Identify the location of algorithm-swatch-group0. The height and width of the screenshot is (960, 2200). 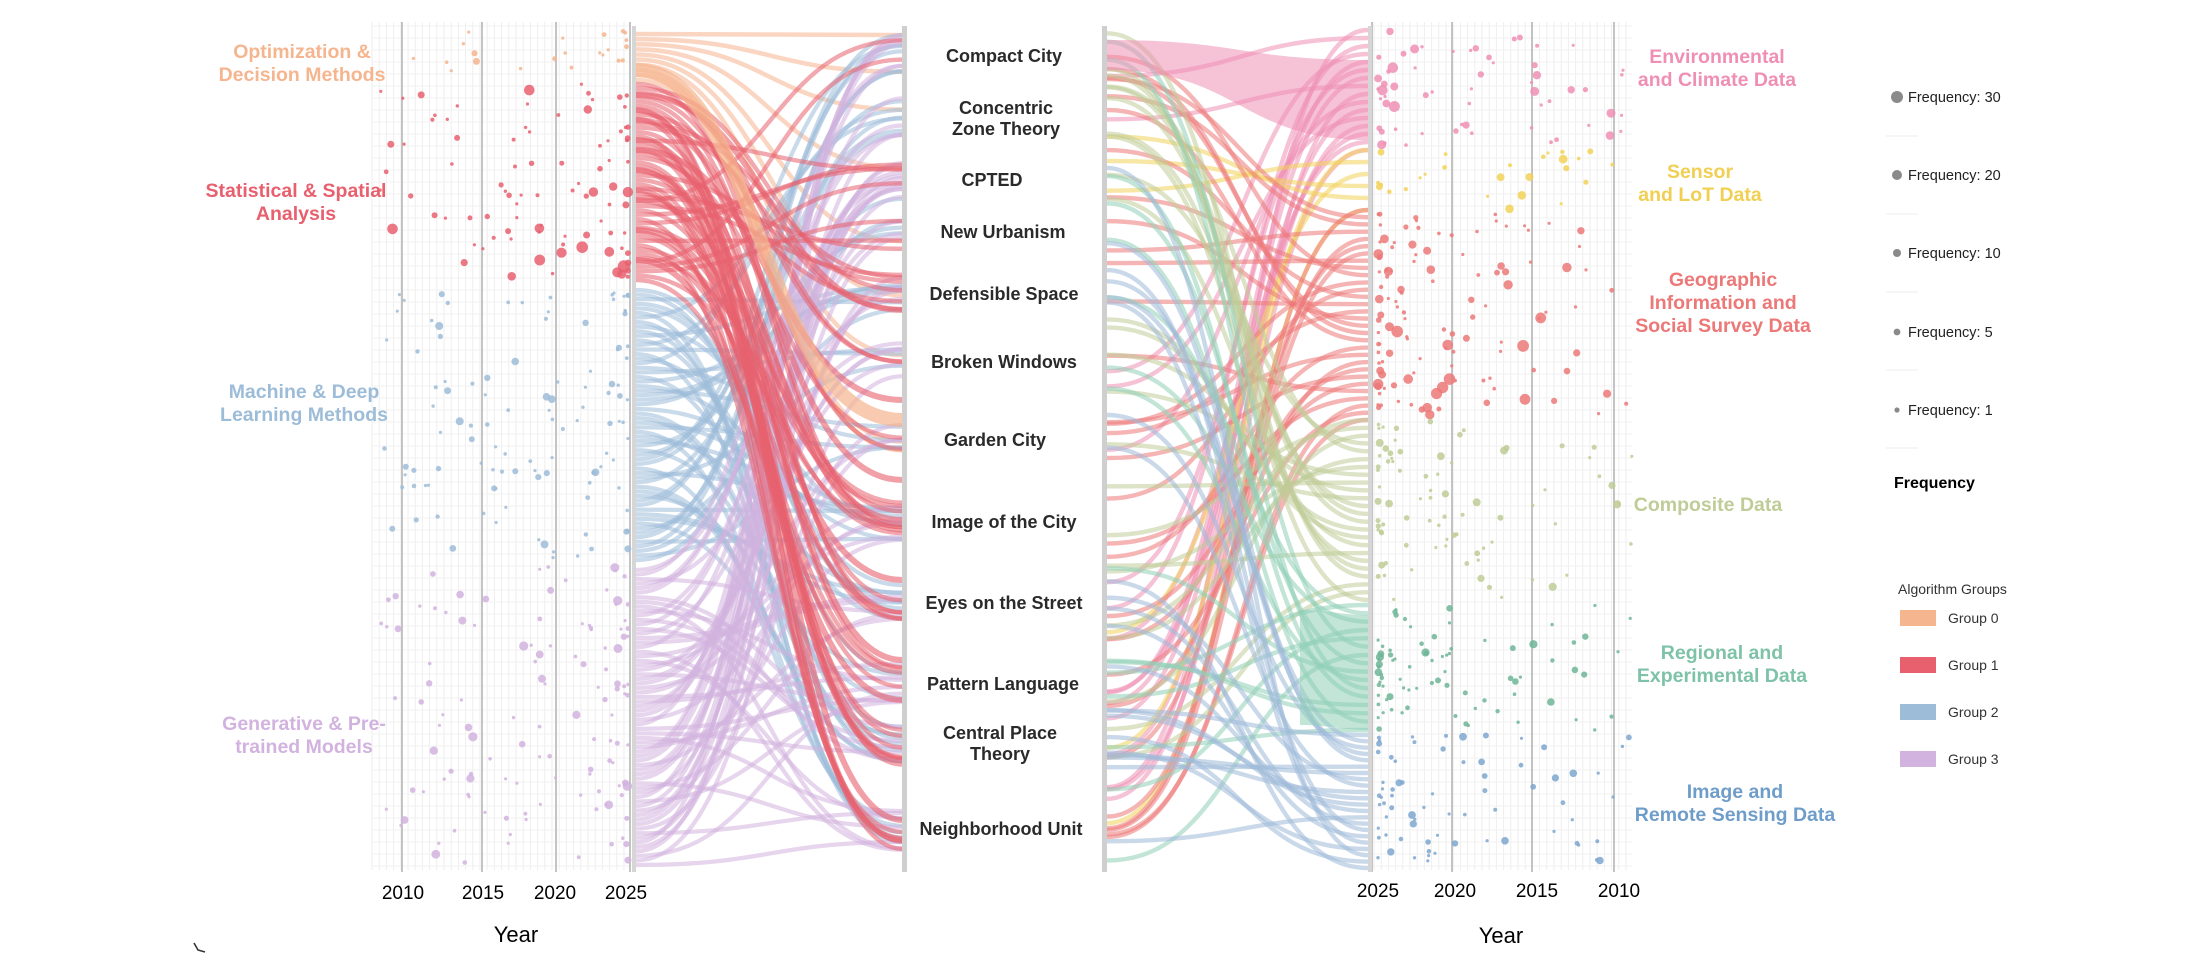
(1918, 618).